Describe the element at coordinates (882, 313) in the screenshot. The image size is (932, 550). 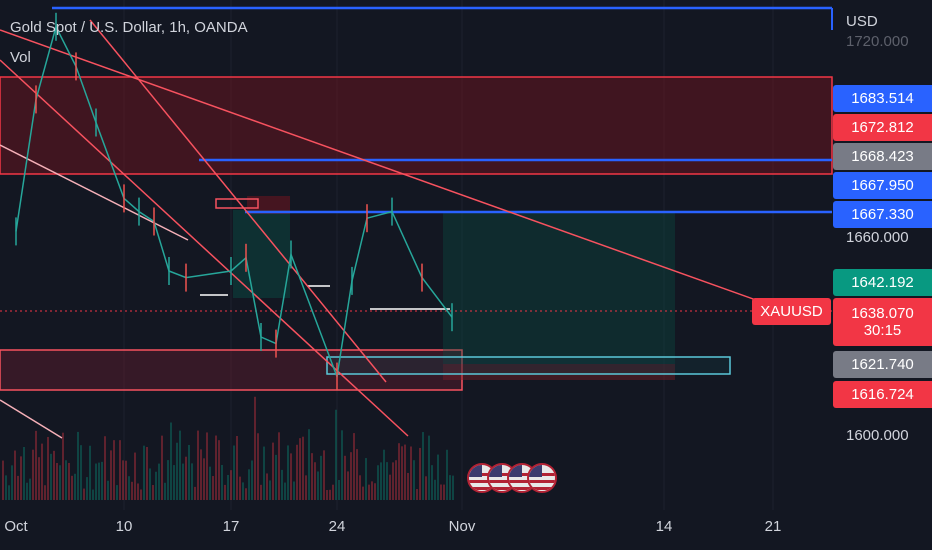
I see `current-price-value: 1638.070` at that location.